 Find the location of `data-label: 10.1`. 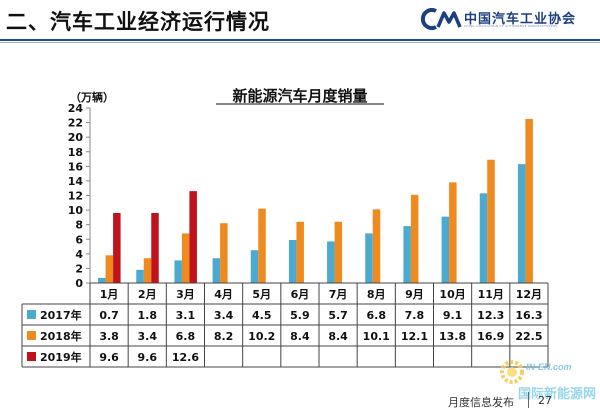

data-label: 10.1 is located at coordinates (376, 336).